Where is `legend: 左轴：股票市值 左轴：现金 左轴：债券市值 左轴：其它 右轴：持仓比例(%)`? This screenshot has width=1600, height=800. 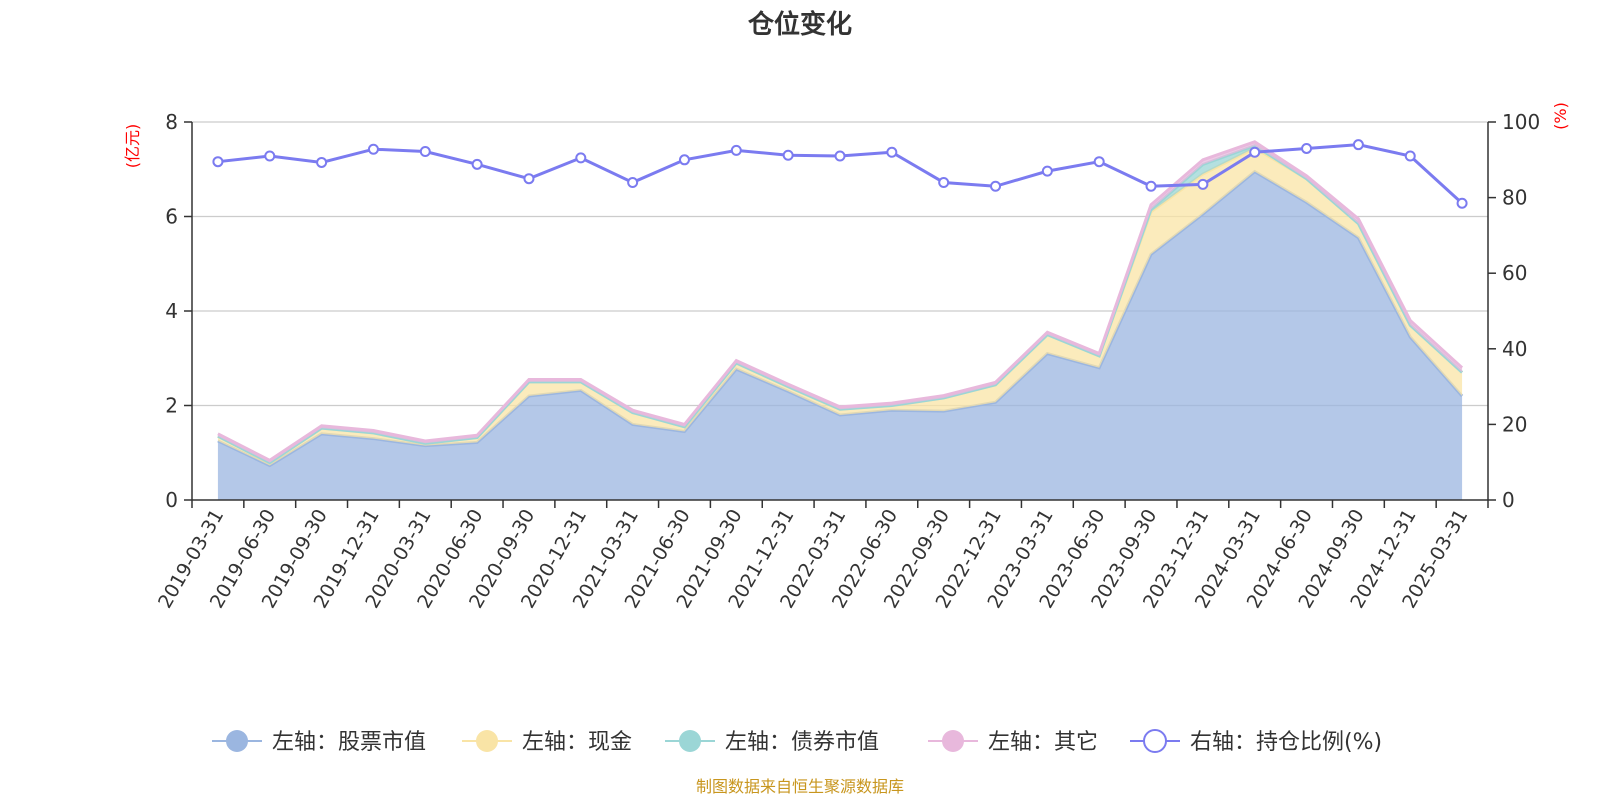 legend: 左轴：股票市值 左轴：现金 左轴：债券市值 左轴：其它 右轴：持仓比例(%) is located at coordinates (797, 742).